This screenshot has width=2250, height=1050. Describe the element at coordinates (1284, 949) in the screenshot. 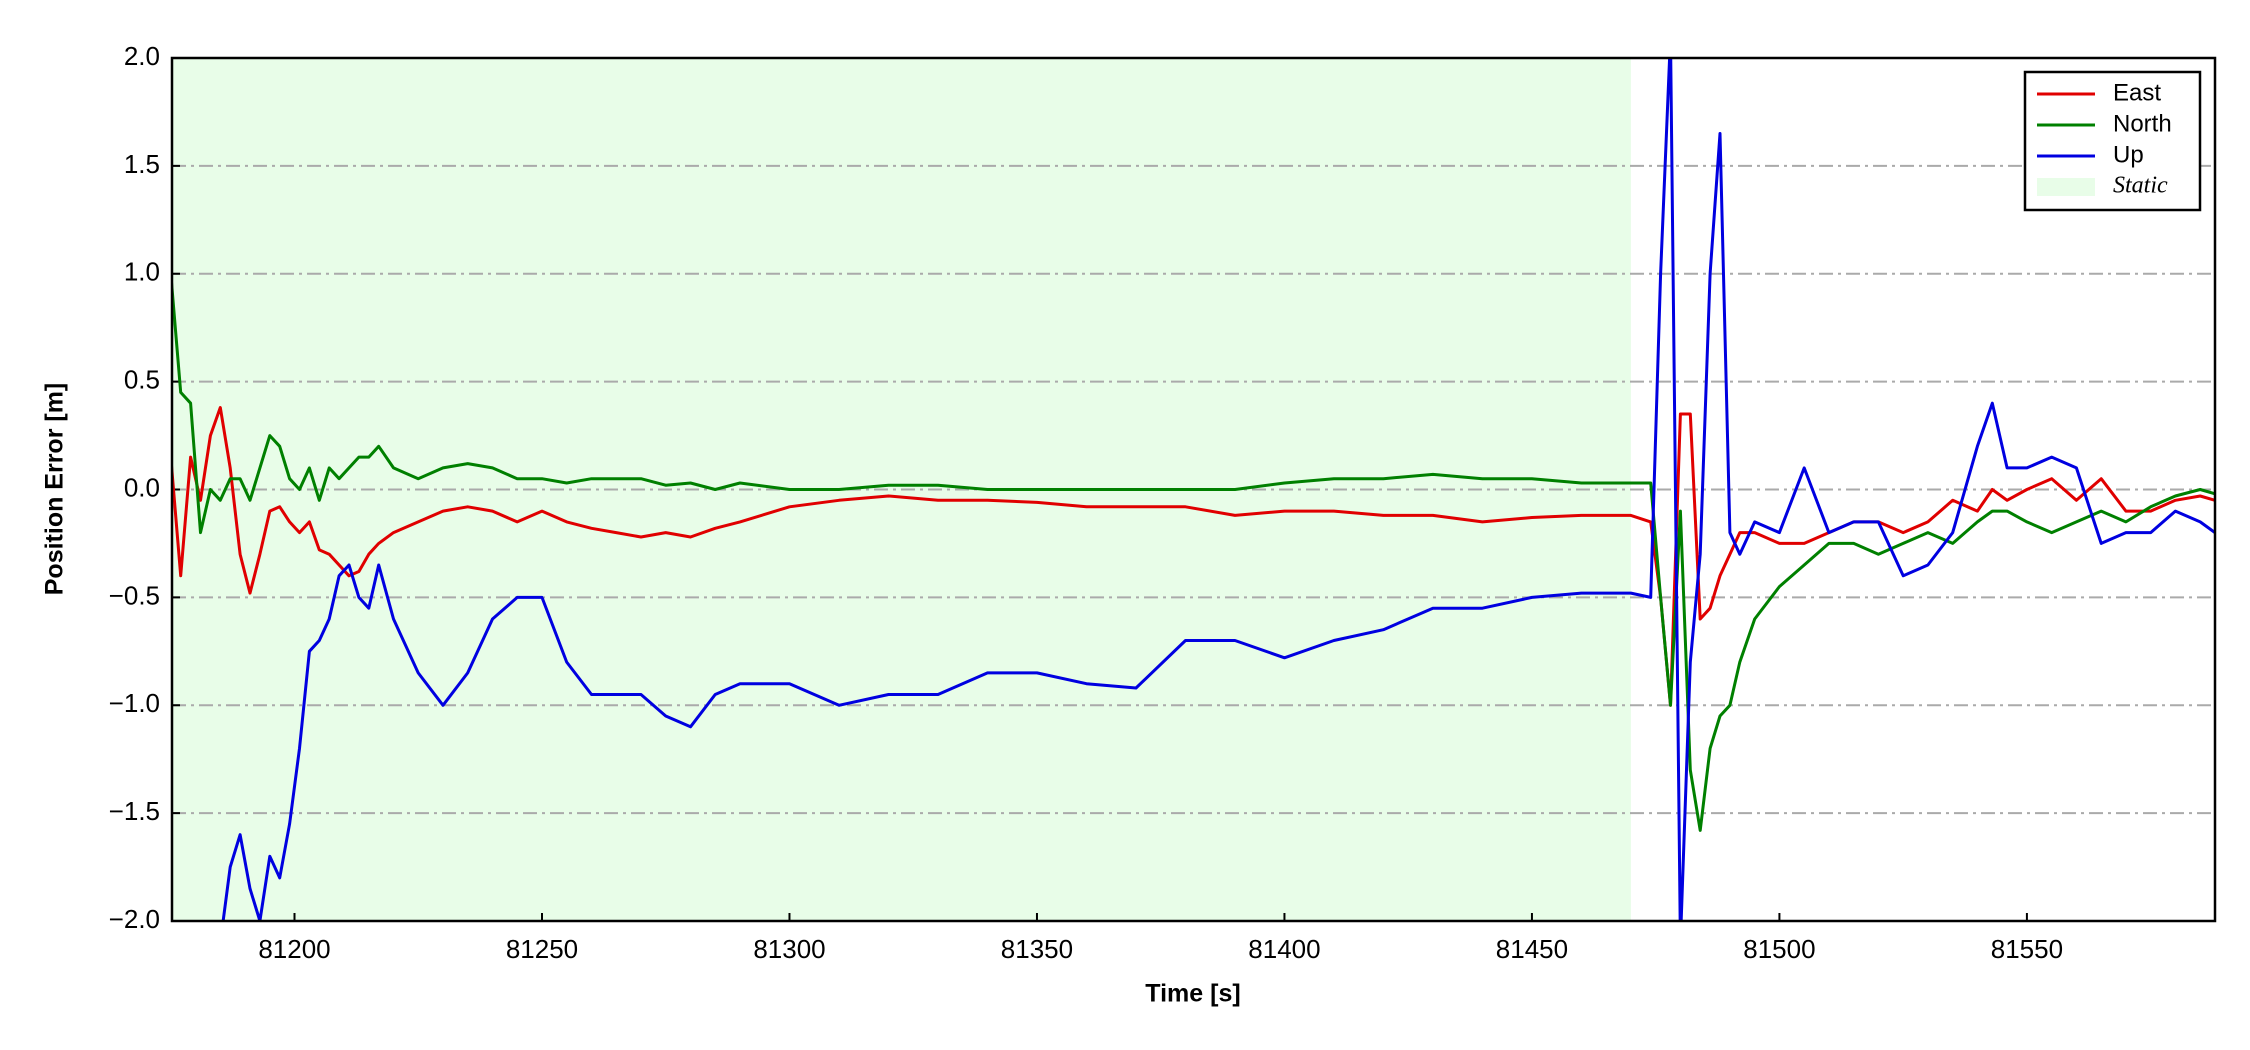

I see `x-tick-label: 81400` at that location.